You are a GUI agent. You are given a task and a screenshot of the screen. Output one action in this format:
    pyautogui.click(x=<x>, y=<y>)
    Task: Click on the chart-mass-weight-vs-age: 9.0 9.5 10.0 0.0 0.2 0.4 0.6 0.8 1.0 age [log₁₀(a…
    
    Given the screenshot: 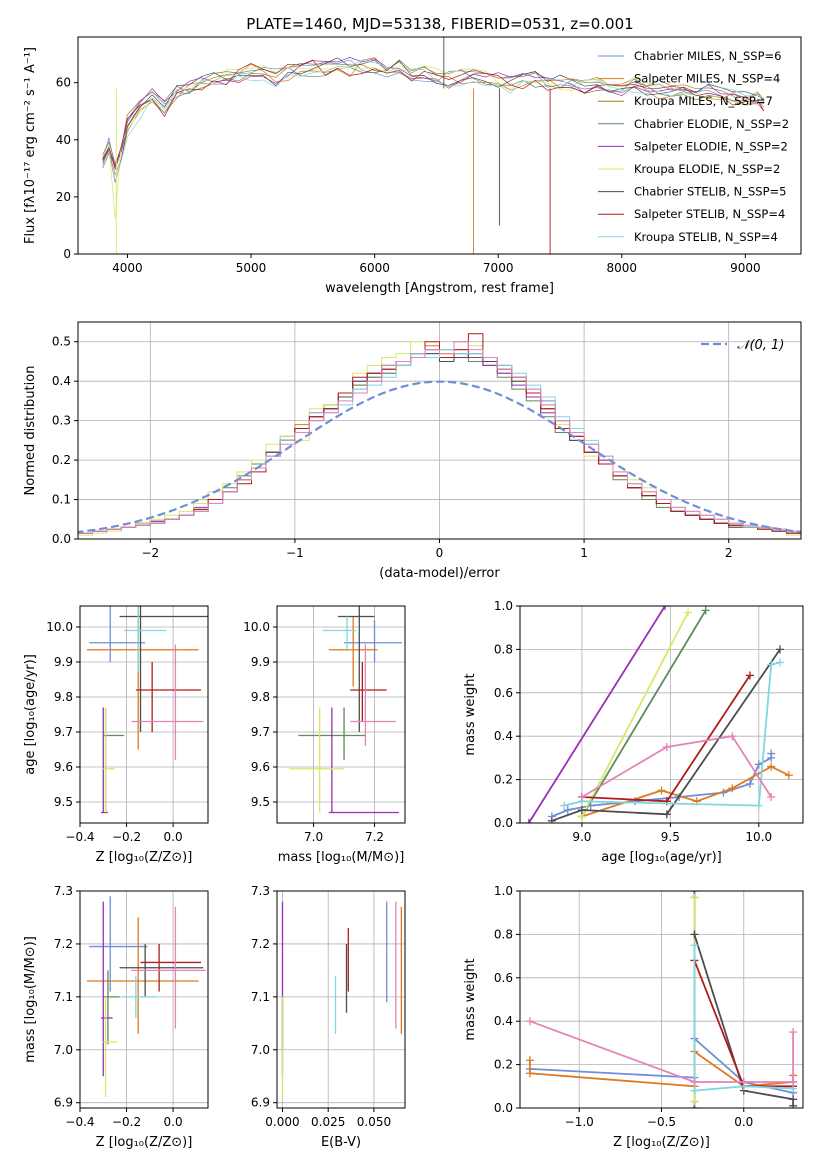 What is the action you would take?
    pyautogui.click(x=633, y=732)
    